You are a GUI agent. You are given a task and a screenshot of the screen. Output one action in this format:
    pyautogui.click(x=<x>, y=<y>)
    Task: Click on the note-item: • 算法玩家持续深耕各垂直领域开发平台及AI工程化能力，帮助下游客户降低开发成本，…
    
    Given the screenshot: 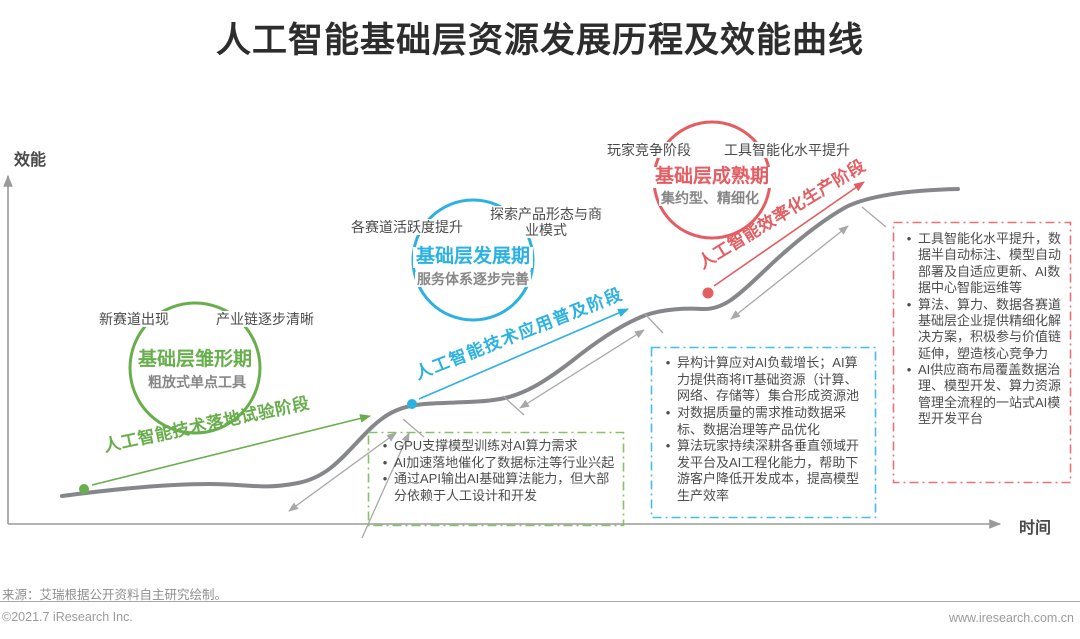 What is the action you would take?
    pyautogui.click(x=764, y=471)
    